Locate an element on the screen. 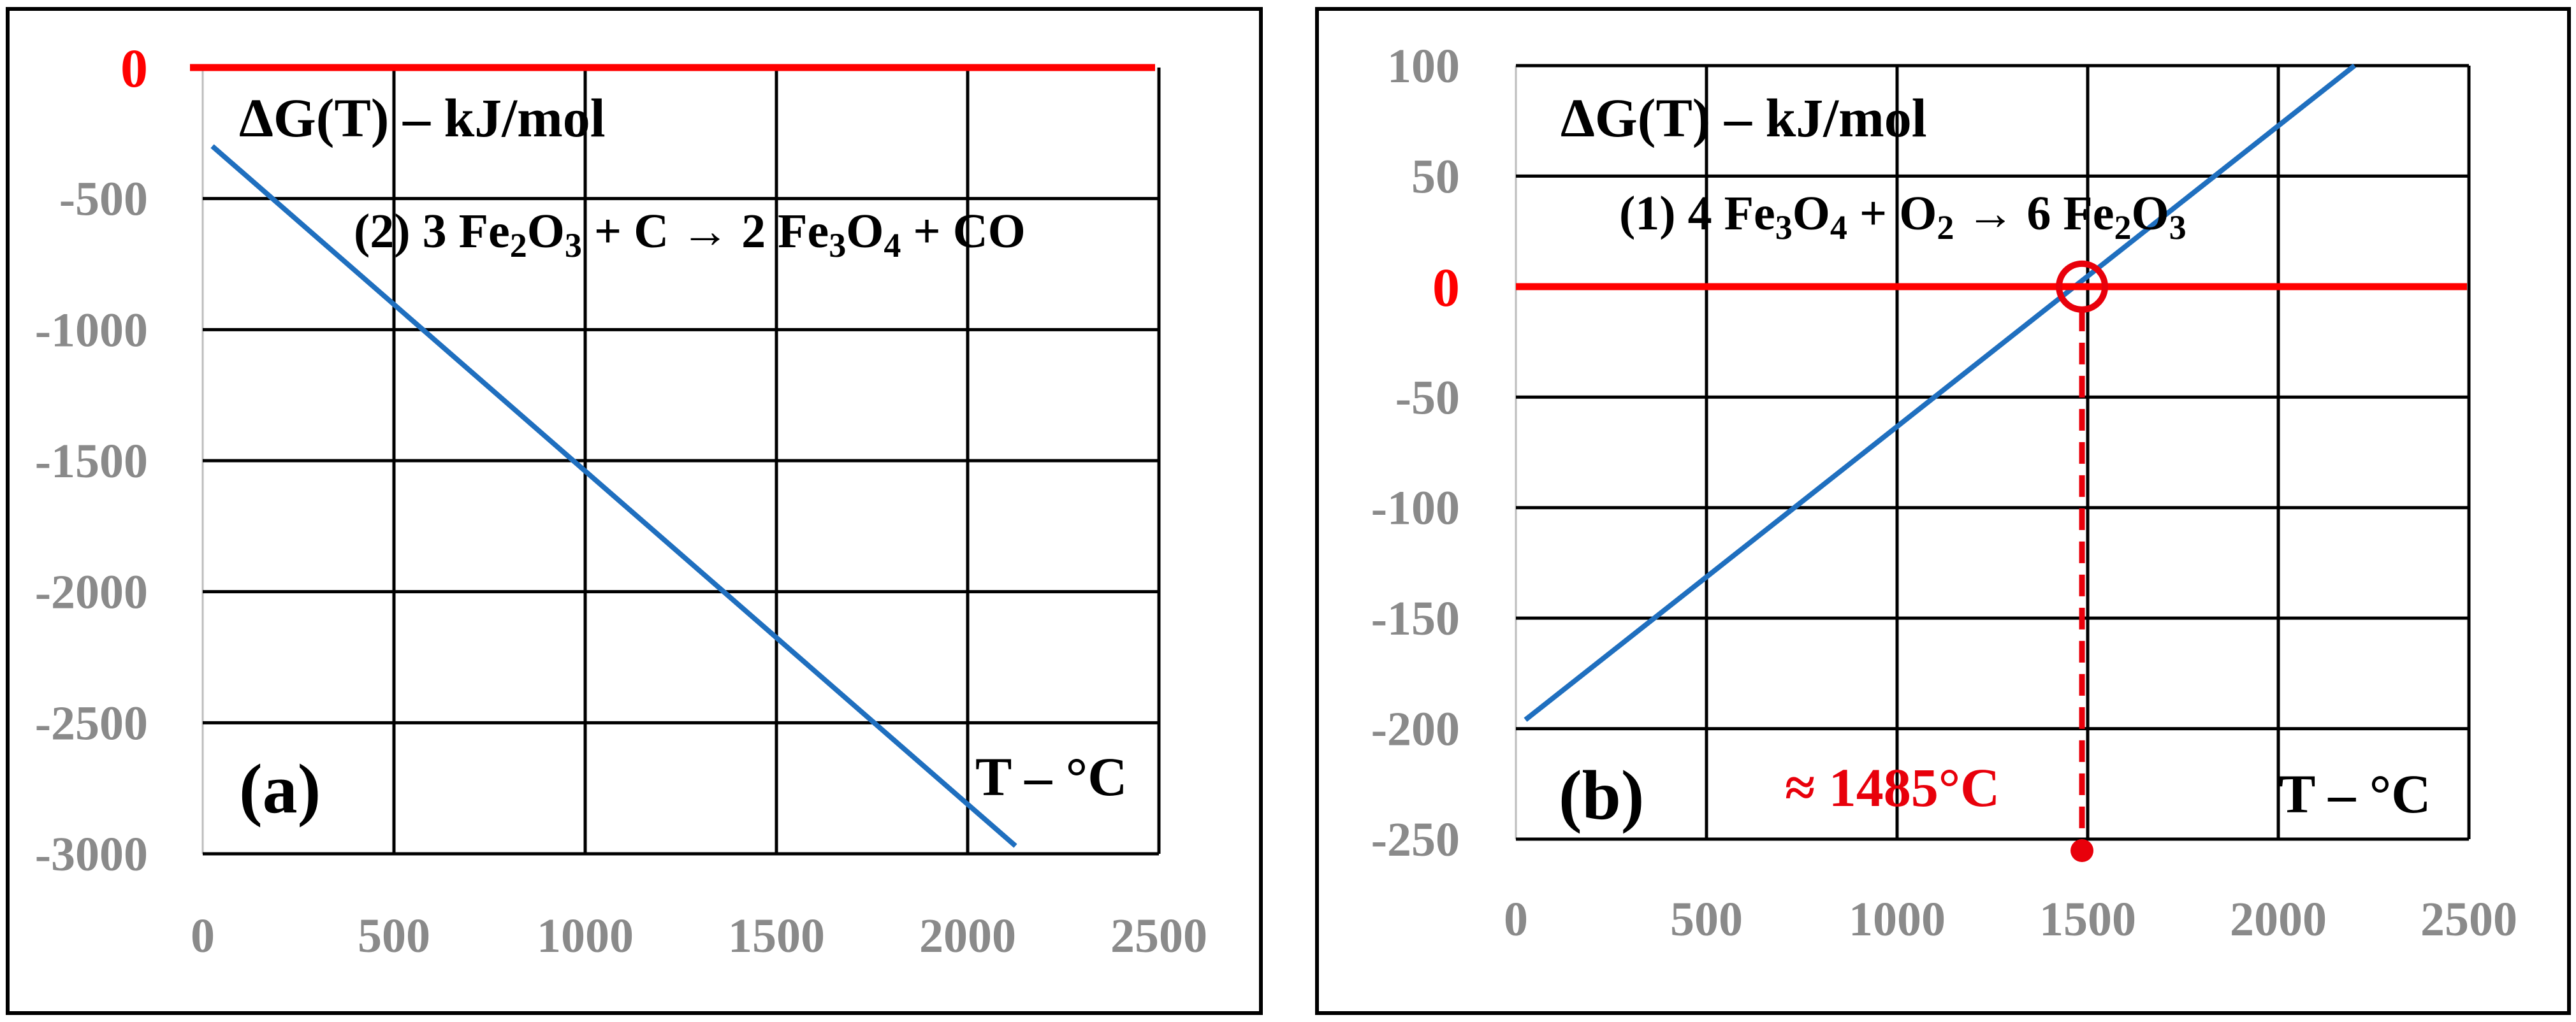  reaction-text: 2 Fe is located at coordinates (779, 231).